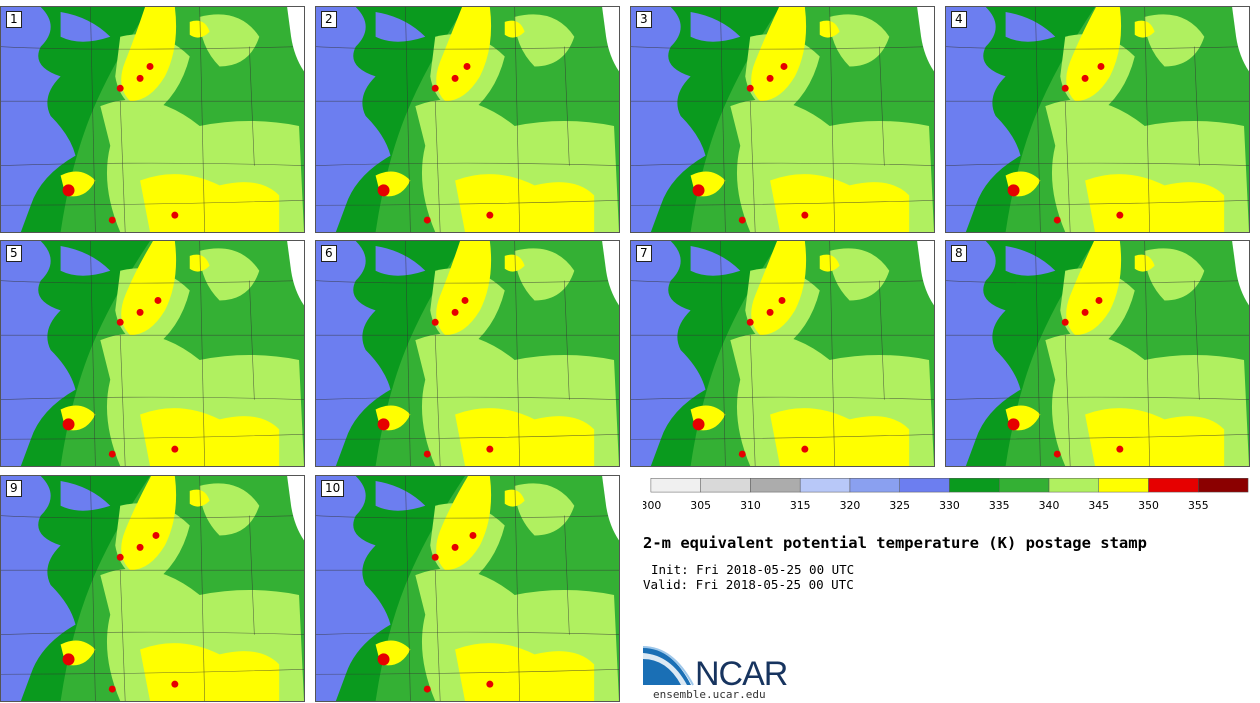  Describe the element at coordinates (949, 505) in the screenshot. I see `colorbar-tick-label: 330` at that location.